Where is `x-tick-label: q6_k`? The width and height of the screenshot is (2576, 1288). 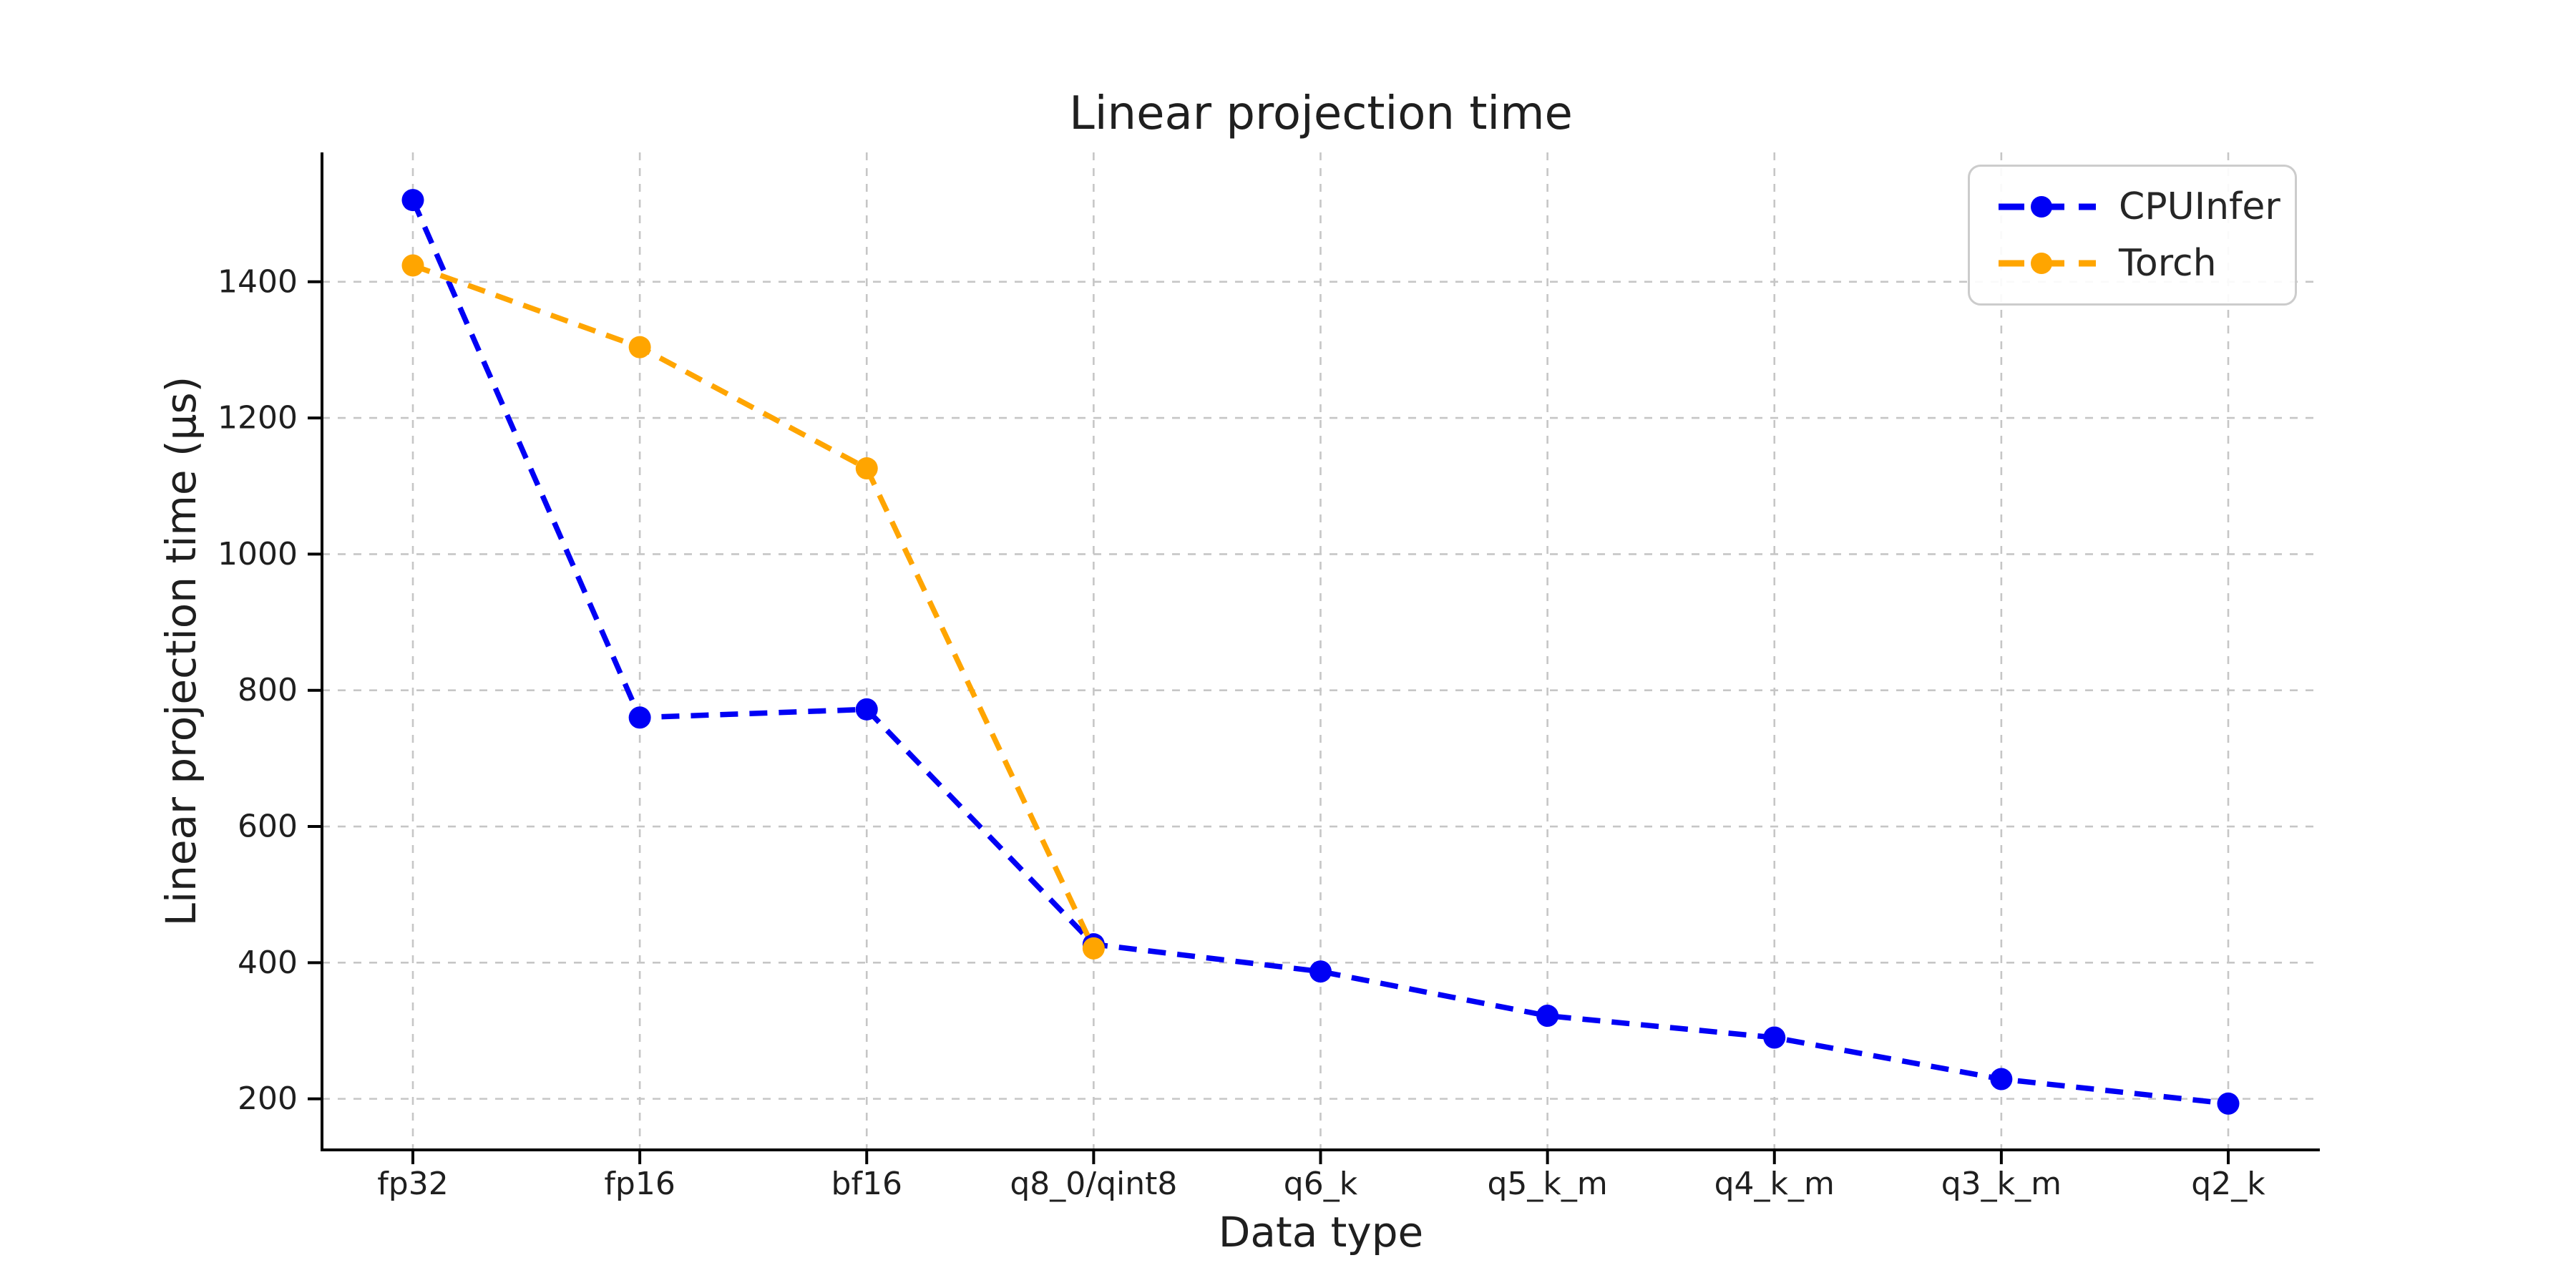 x-tick-label: q6_k is located at coordinates (1321, 1184).